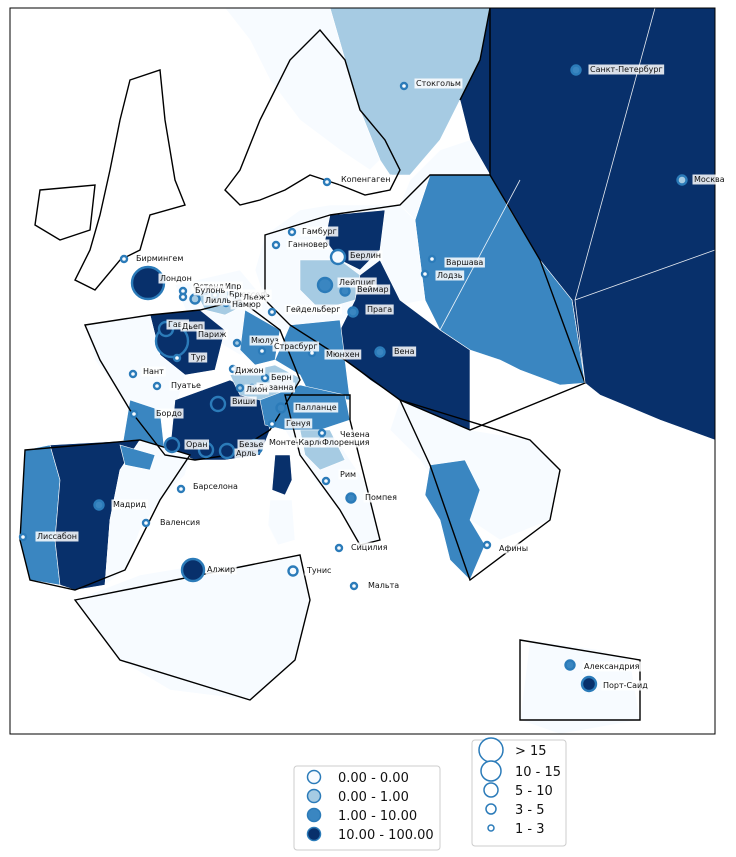 The image size is (736, 857). Describe the element at coordinates (243, 401) in the screenshot. I see `city-label: Виши` at that location.